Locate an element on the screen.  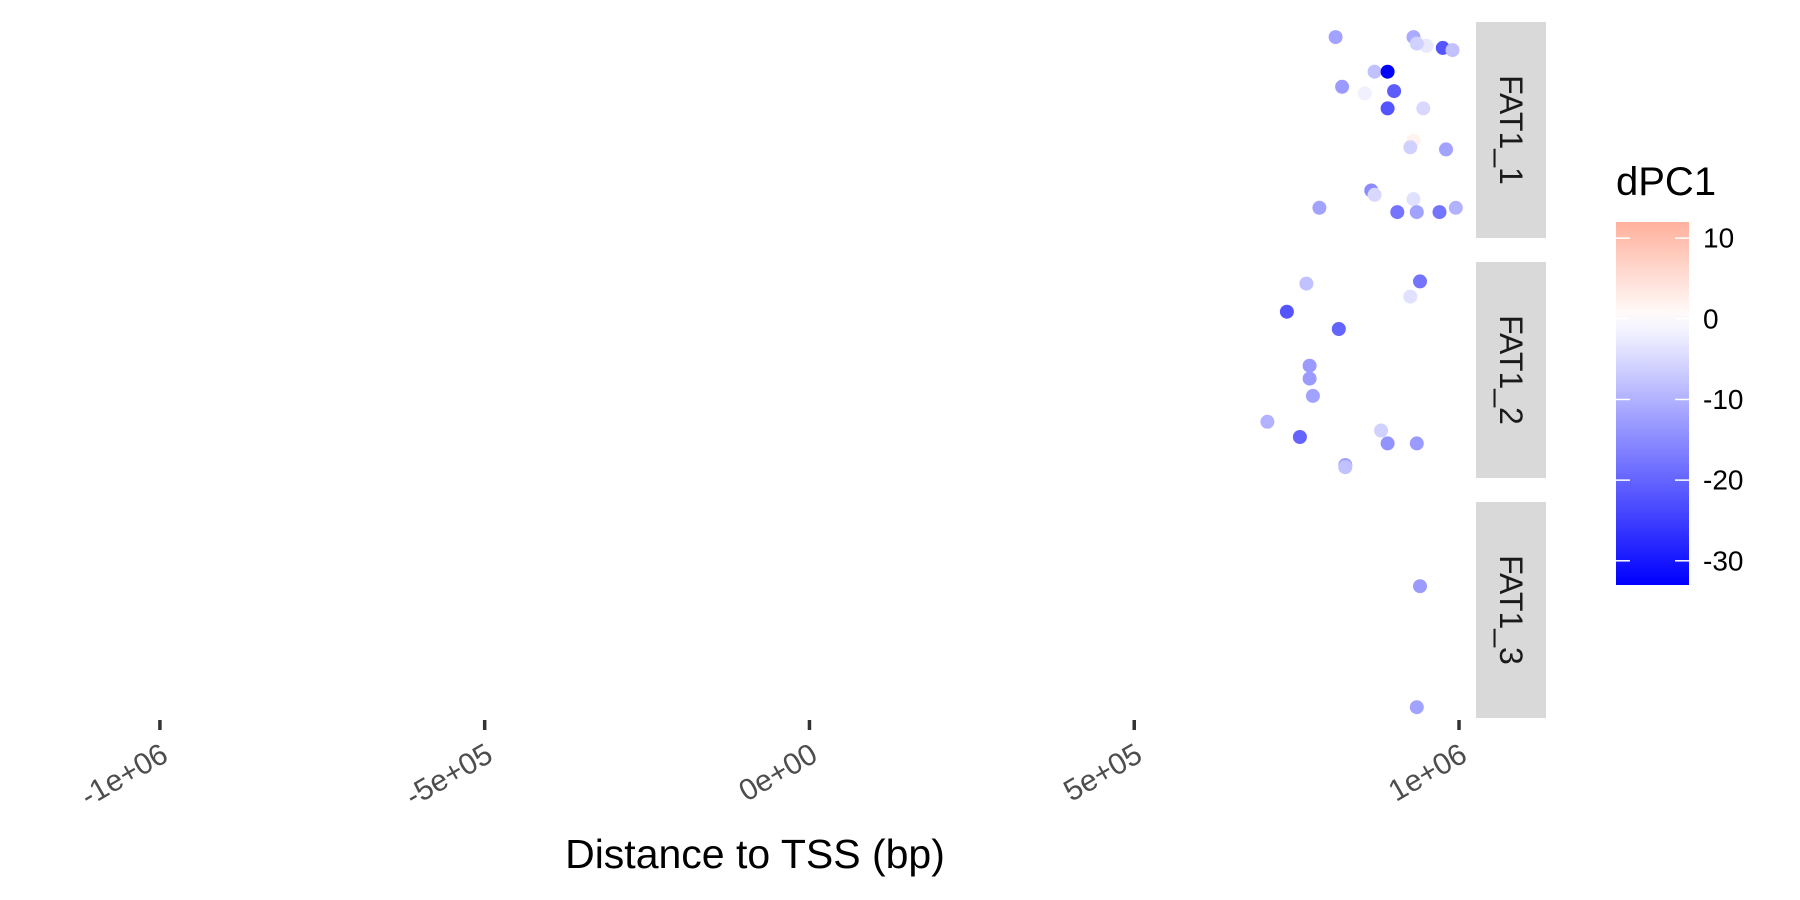
x-tick-label: -5e+05 is located at coordinates (449, 775).